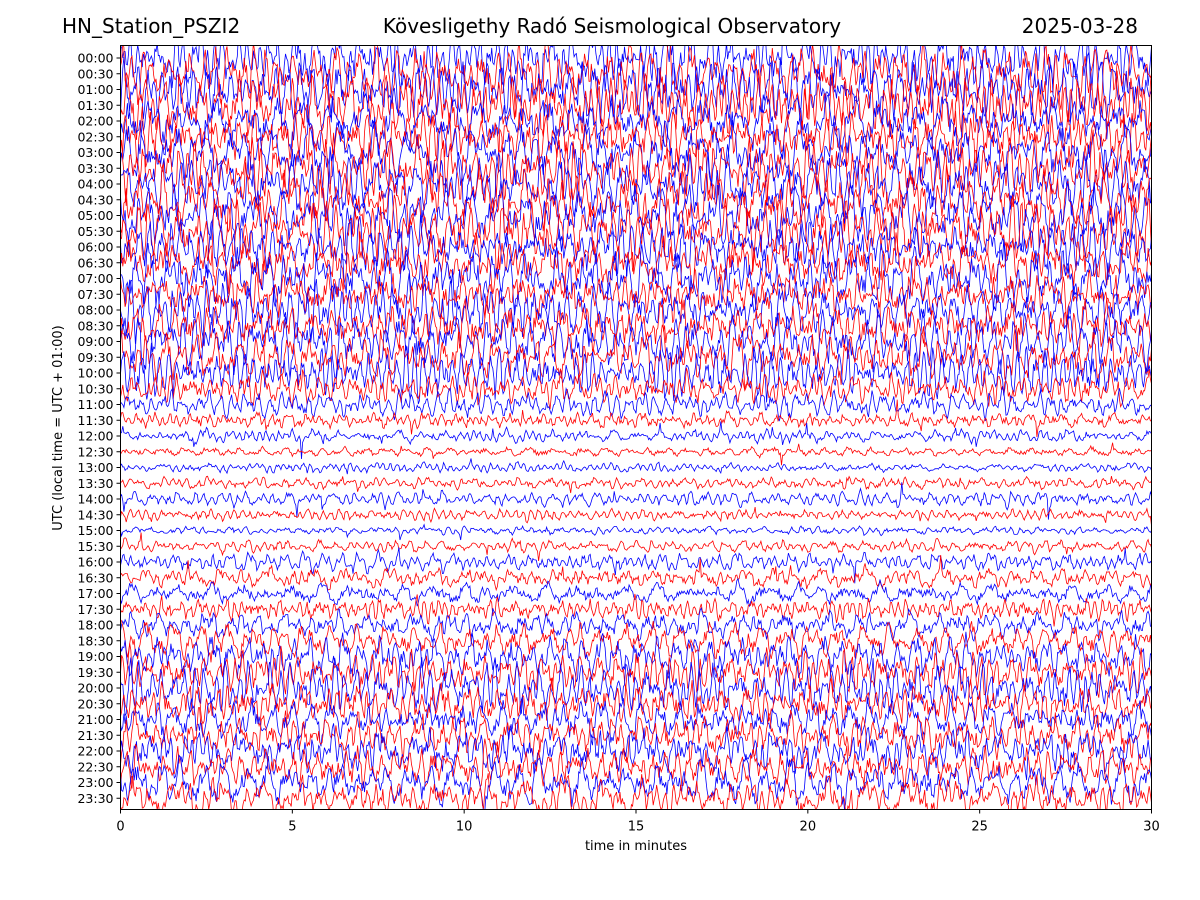  I want to click on x-axis-label: time in minutes, so click(636, 846).